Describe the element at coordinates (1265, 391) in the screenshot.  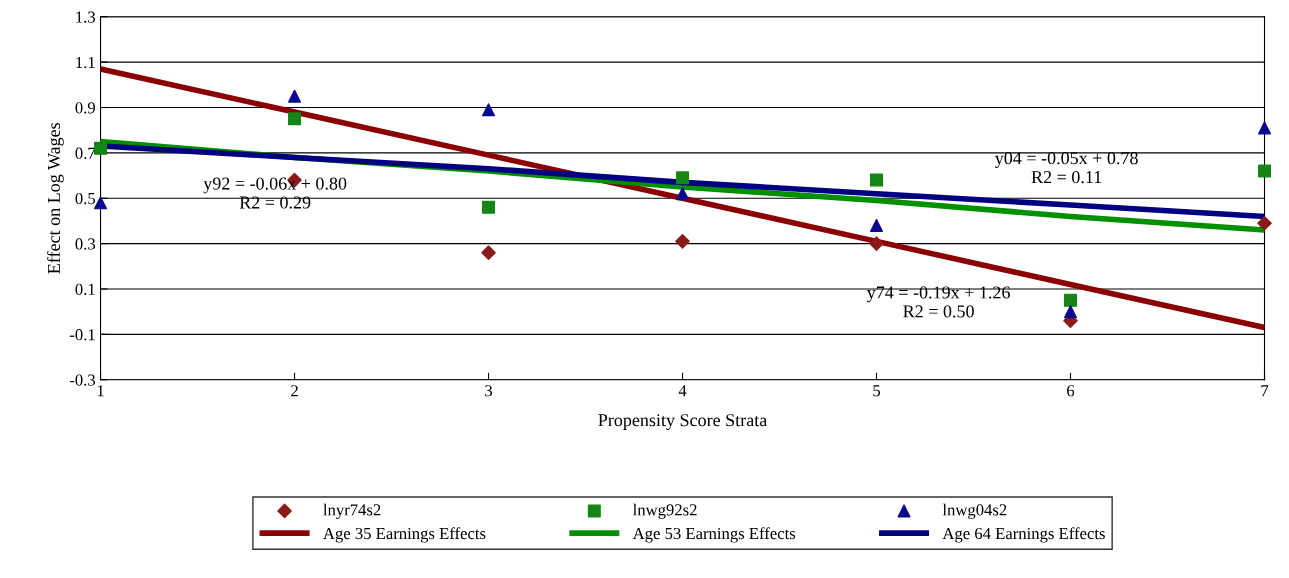
I see `x-tick-label: 7` at that location.